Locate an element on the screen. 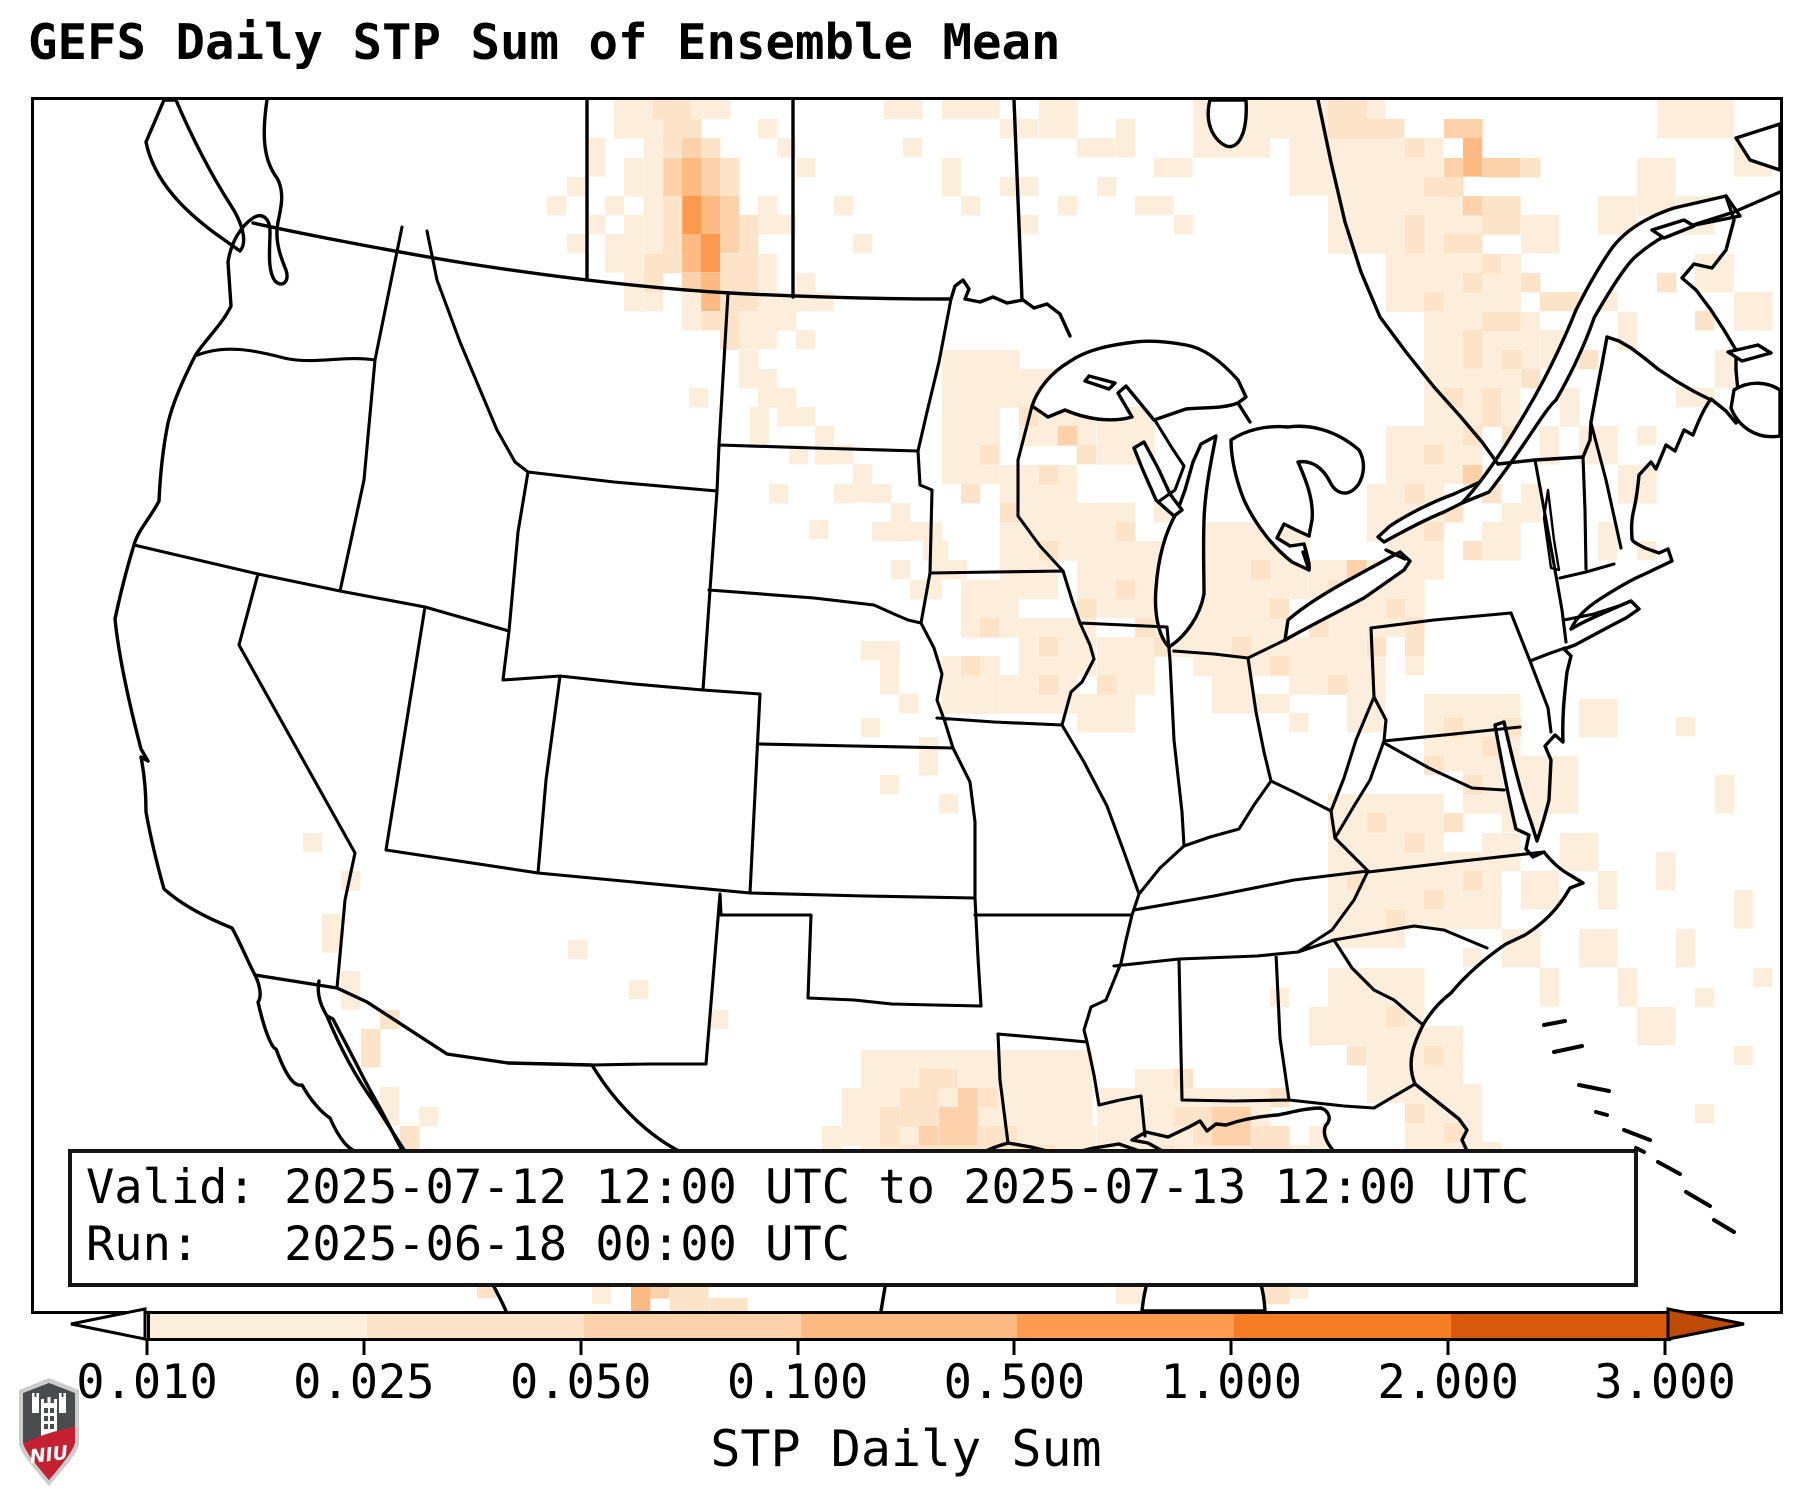 The width and height of the screenshot is (1803, 1500). niu-logo: NIU is located at coordinates (49, 1432).